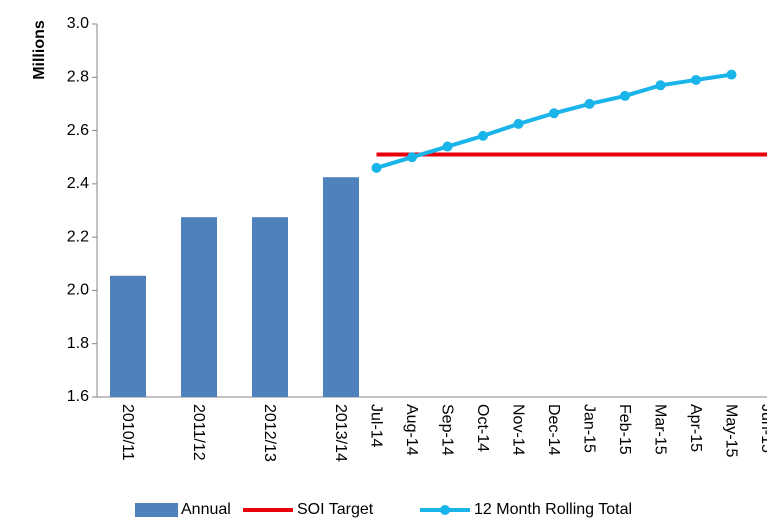  Describe the element at coordinates (695, 428) in the screenshot. I see `x-tick-label: Apr-15` at that location.